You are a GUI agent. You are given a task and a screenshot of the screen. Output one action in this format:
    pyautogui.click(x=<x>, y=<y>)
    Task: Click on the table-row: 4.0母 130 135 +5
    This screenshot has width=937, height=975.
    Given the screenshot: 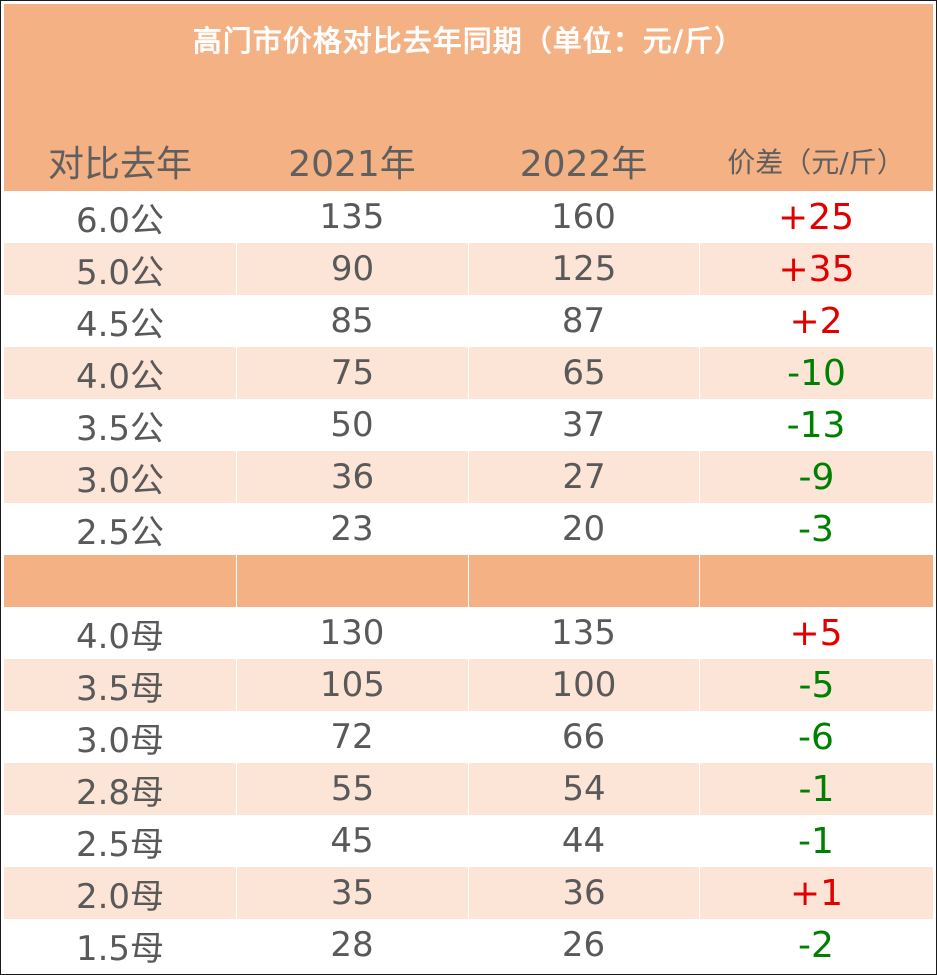 What is the action you would take?
    pyautogui.click(x=468, y=633)
    